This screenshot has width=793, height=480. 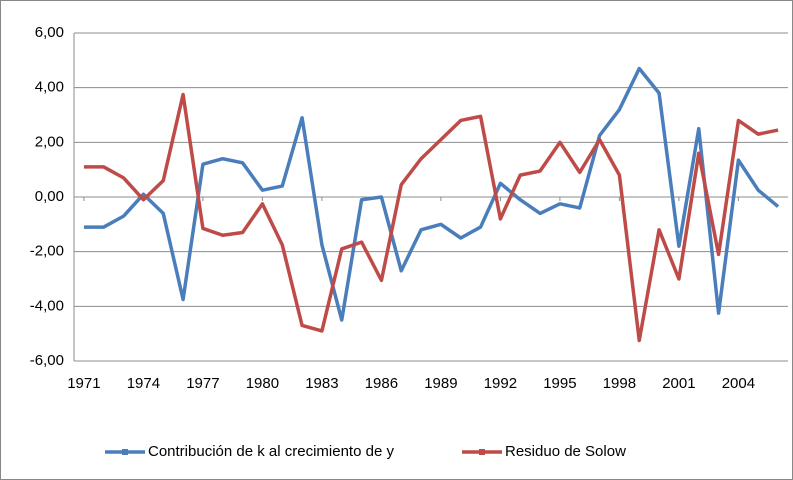 I want to click on y-tick-label: -6,00, so click(x=47, y=360).